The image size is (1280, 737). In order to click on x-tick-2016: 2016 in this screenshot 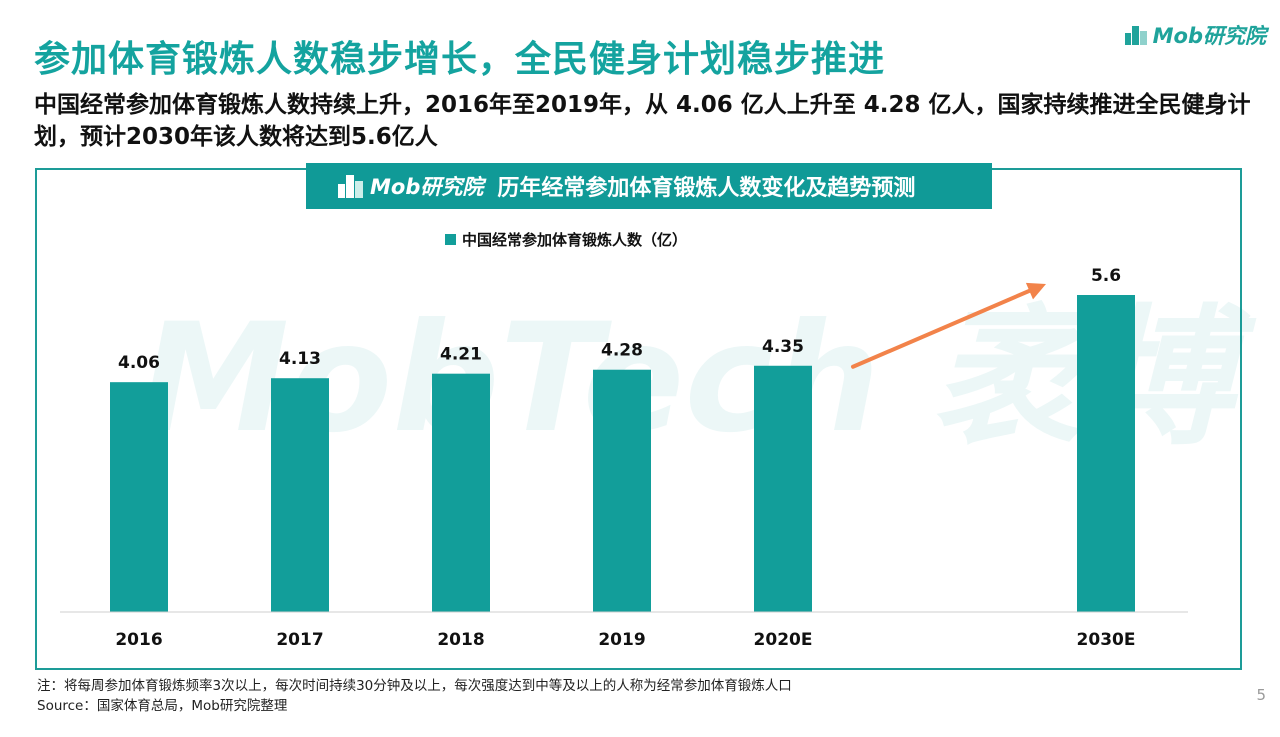, I will do `click(138, 640)`.